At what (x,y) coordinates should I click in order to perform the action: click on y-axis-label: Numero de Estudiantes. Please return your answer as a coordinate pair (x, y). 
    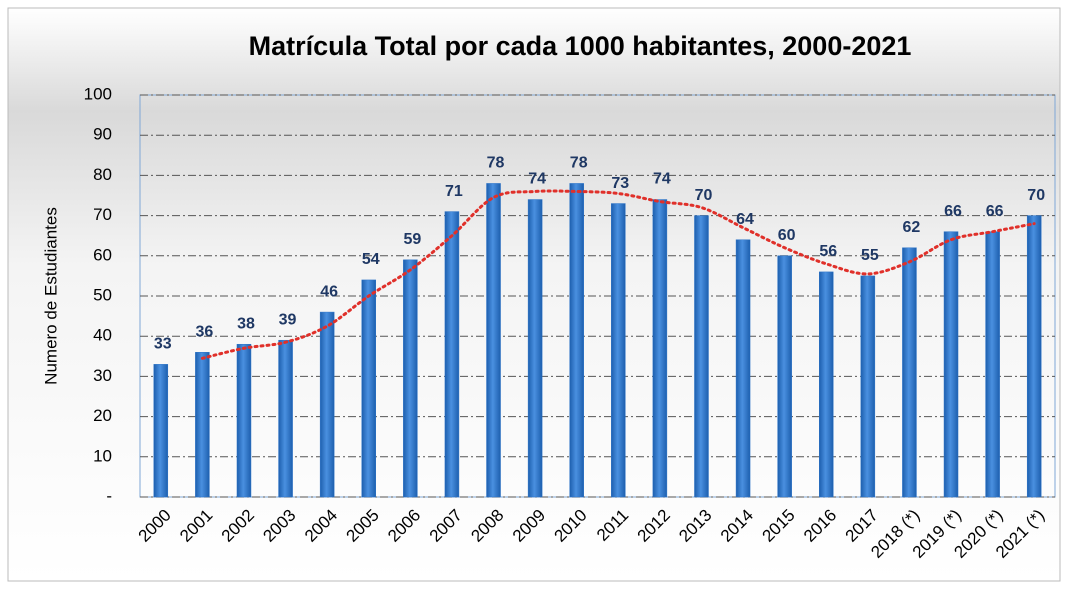
    Looking at the image, I should click on (50, 296).